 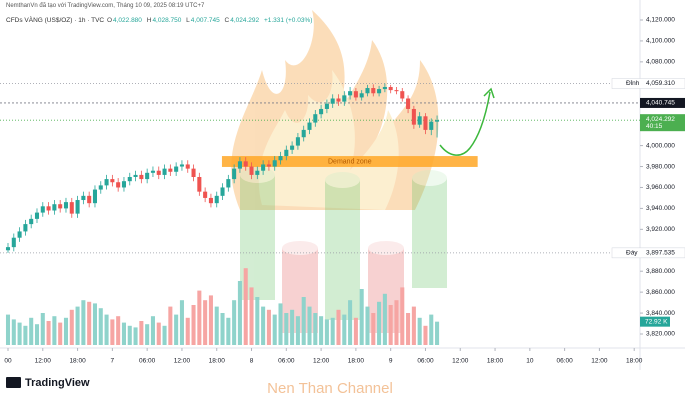 I want to click on y-tick-label: 3,820.000, so click(x=660, y=334).